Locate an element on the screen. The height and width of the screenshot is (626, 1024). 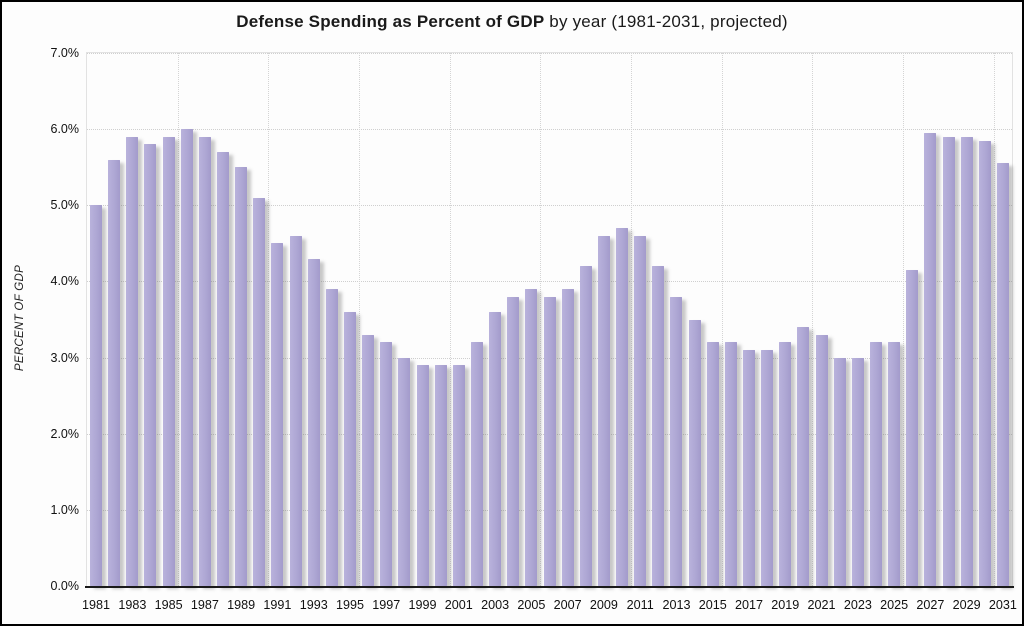
bar-1991 is located at coordinates (277, 414).